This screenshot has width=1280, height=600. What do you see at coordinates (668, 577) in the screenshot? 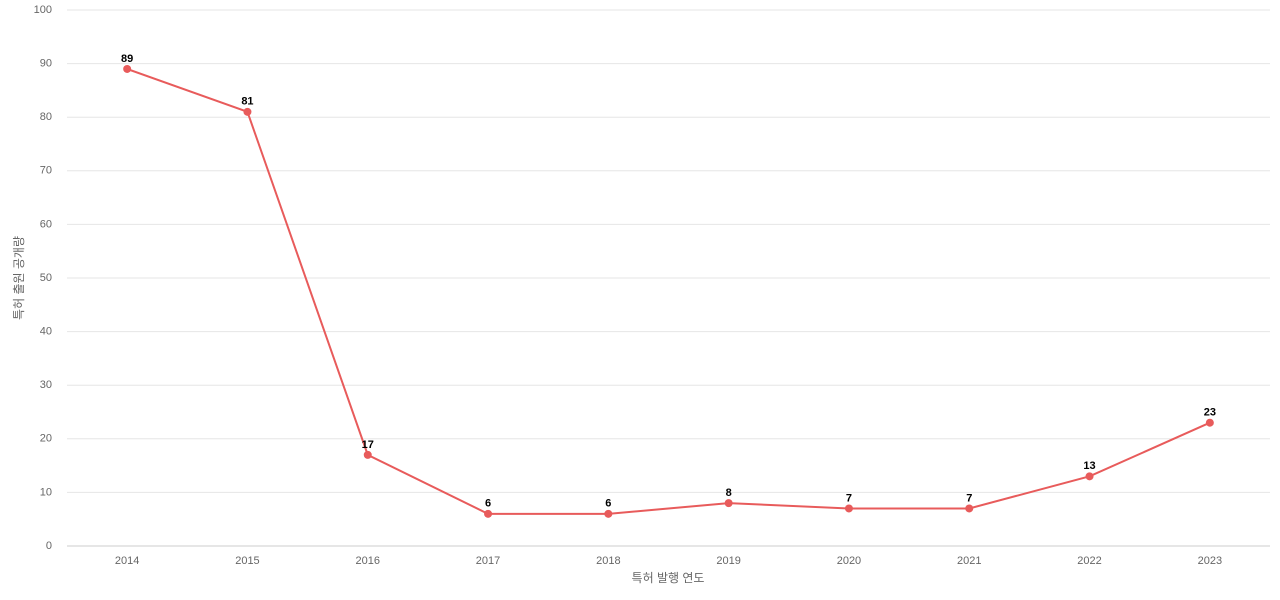
I see `x-axis-title: 특허 발행 연도` at bounding box center [668, 577].